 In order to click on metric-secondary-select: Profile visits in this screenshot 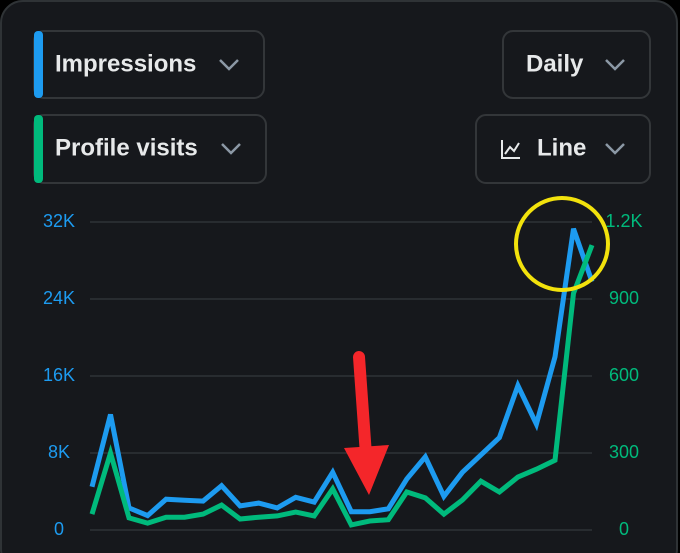, I will do `click(150, 149)`.